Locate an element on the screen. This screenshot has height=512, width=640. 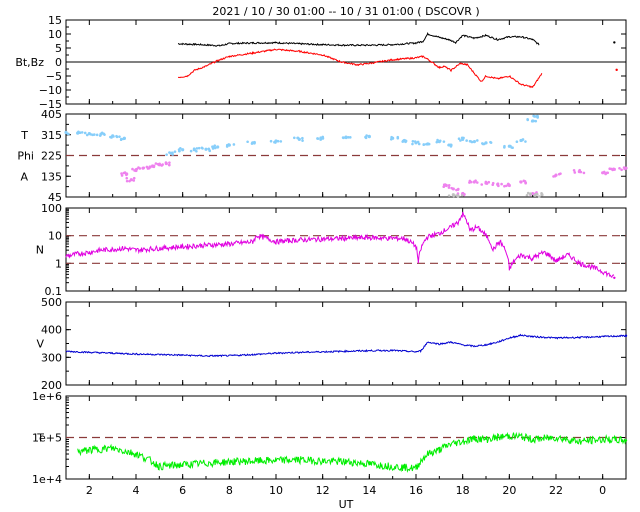
data-point-bz is located at coordinates (616, 70).